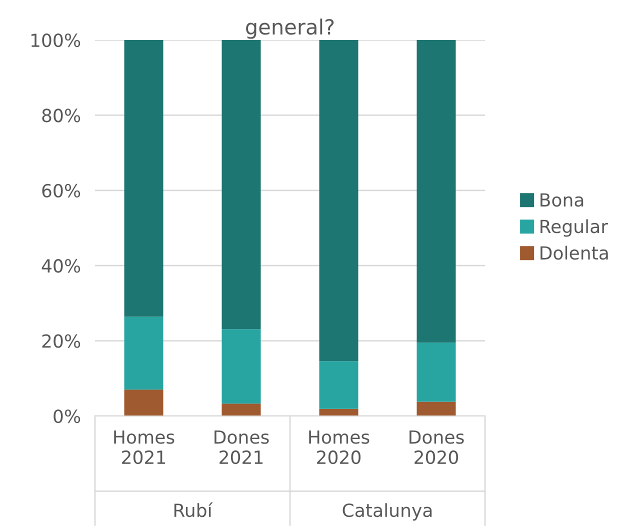 The width and height of the screenshot is (636, 530). Describe the element at coordinates (574, 228) in the screenshot. I see `legend-label: Regular` at that location.